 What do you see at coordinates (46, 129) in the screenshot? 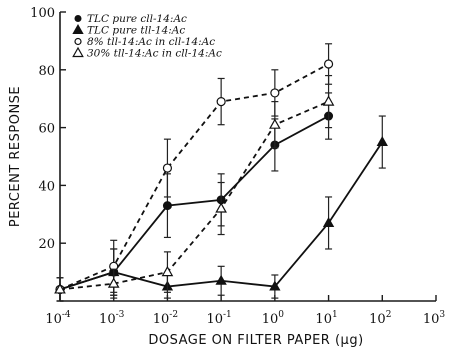
I see `y-tick-label: 60` at bounding box center [46, 129].